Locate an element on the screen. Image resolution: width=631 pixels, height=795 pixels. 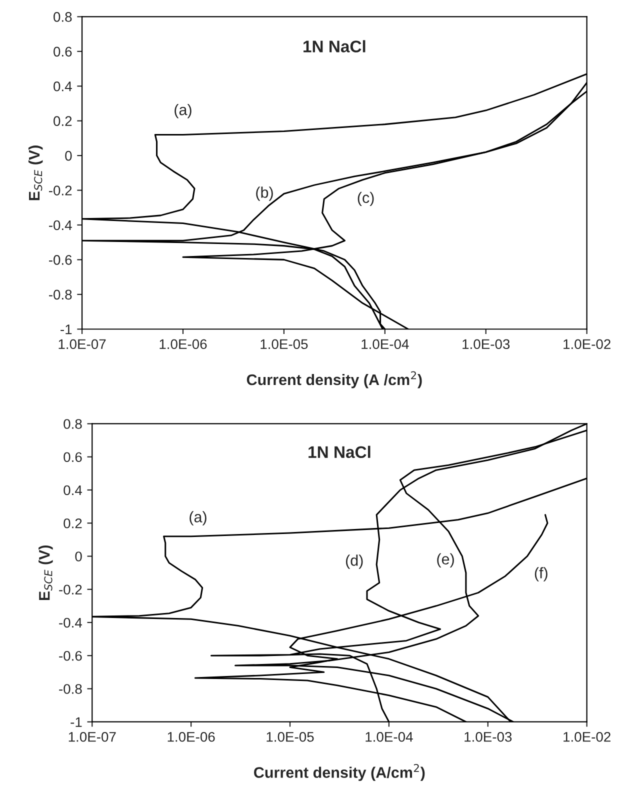
annotation: (b) is located at coordinates (264, 193).